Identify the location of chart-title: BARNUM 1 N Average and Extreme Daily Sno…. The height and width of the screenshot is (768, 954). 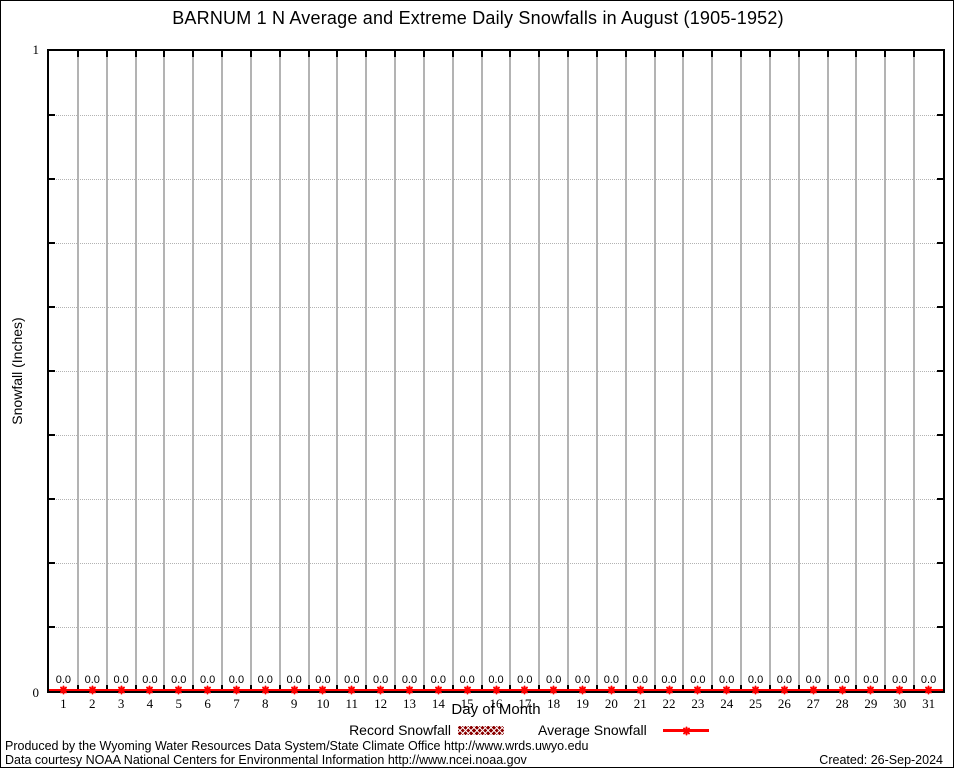
(478, 18).